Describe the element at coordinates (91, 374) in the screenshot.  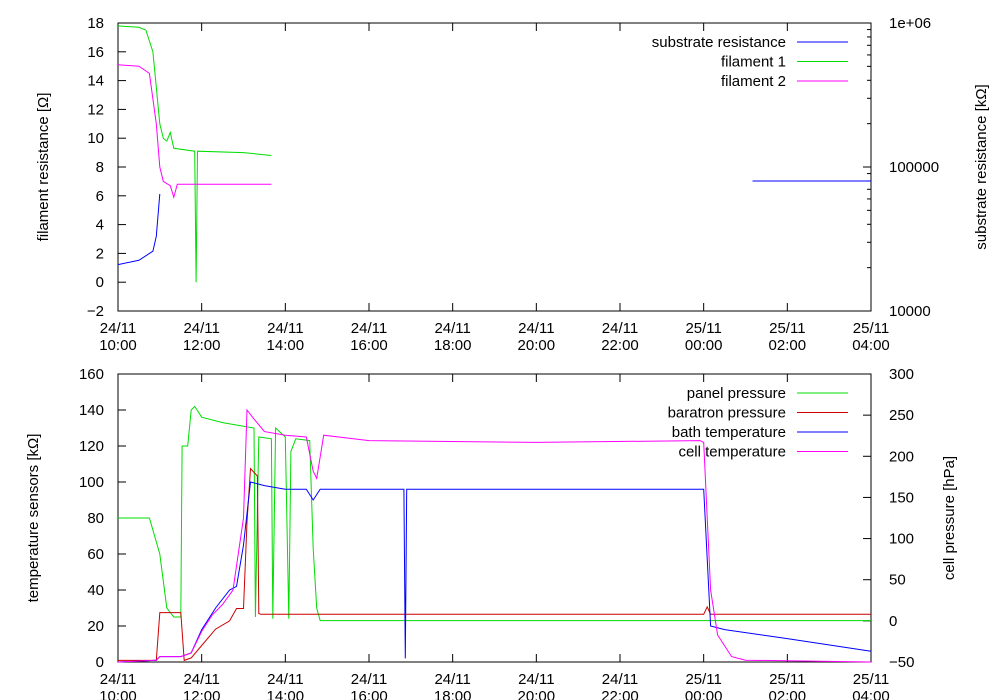
I see `y-tick-label: 160` at that location.